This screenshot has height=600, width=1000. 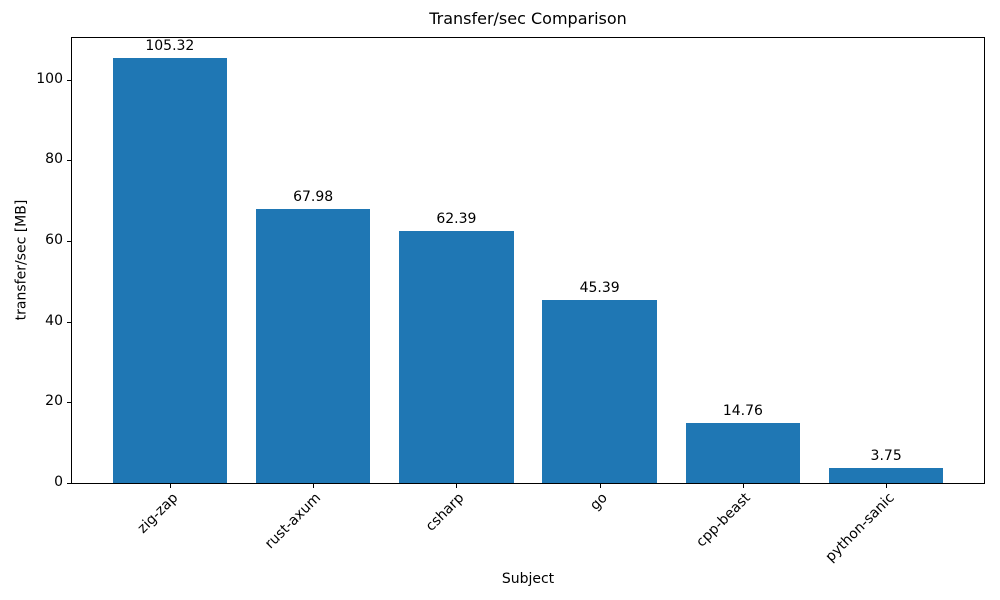 What do you see at coordinates (54, 159) in the screenshot?
I see `y-tick-label: 80` at bounding box center [54, 159].